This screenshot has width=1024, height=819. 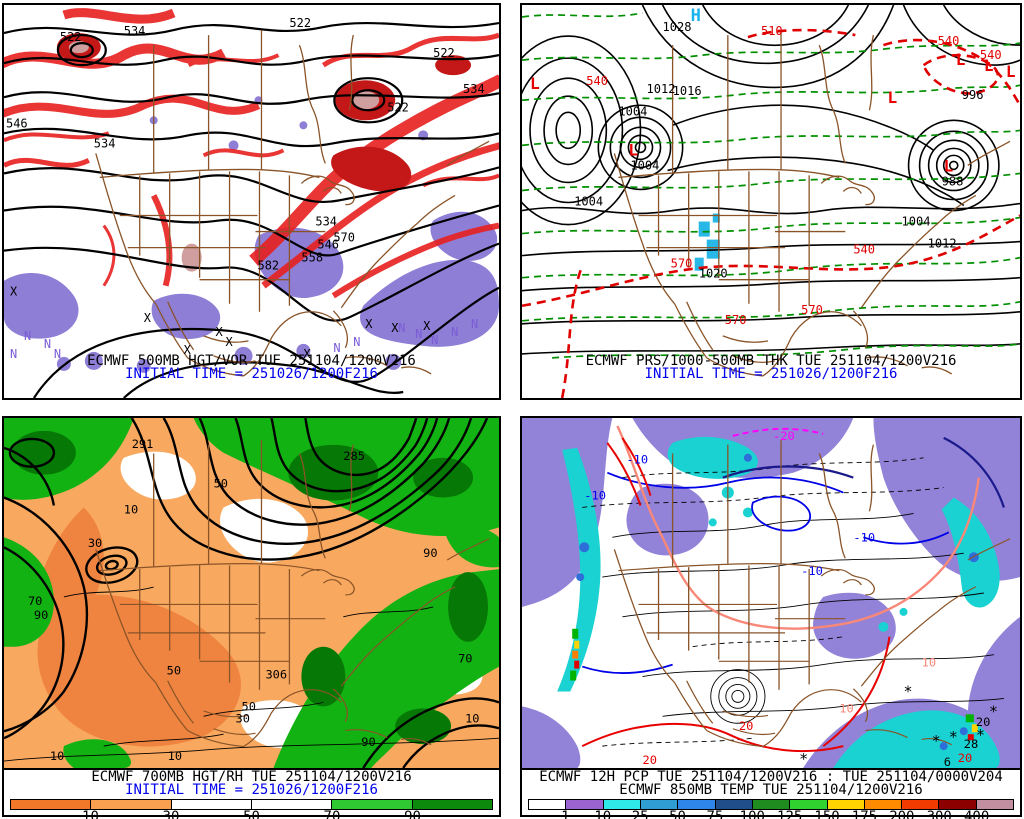 I want to click on map-label: 1020, so click(x=713, y=274).